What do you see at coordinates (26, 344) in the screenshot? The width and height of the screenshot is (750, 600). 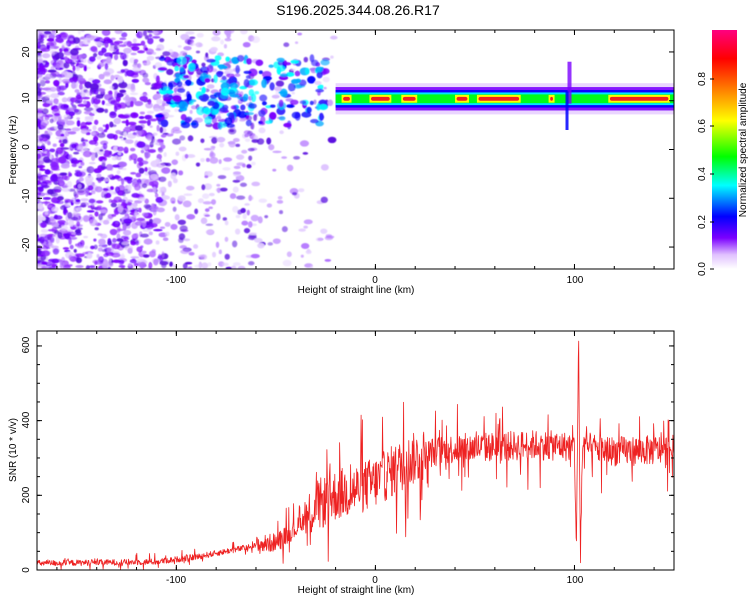 I see `bottom-ytick-label: 600` at bounding box center [26, 344].